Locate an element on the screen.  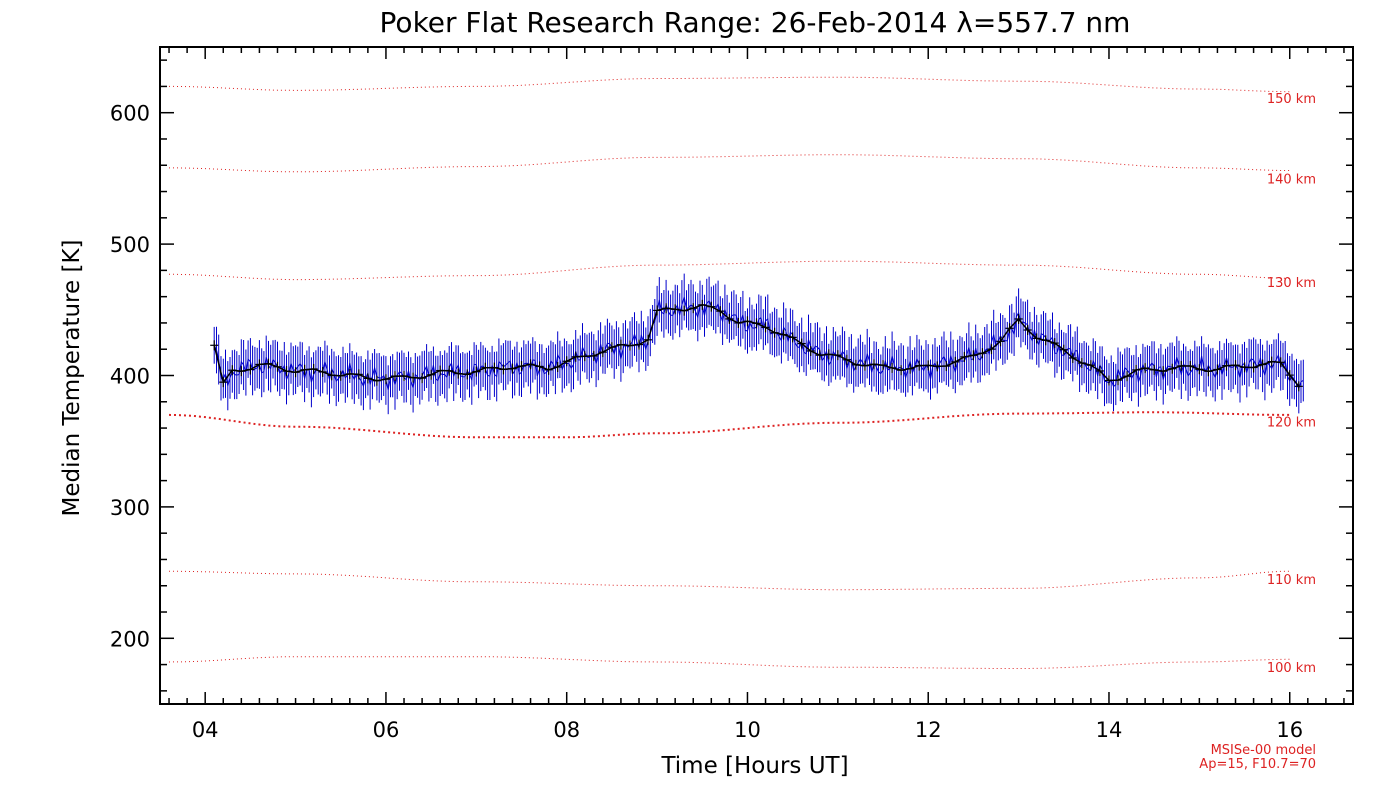
y-tick-label: 200 is located at coordinates (130, 639).